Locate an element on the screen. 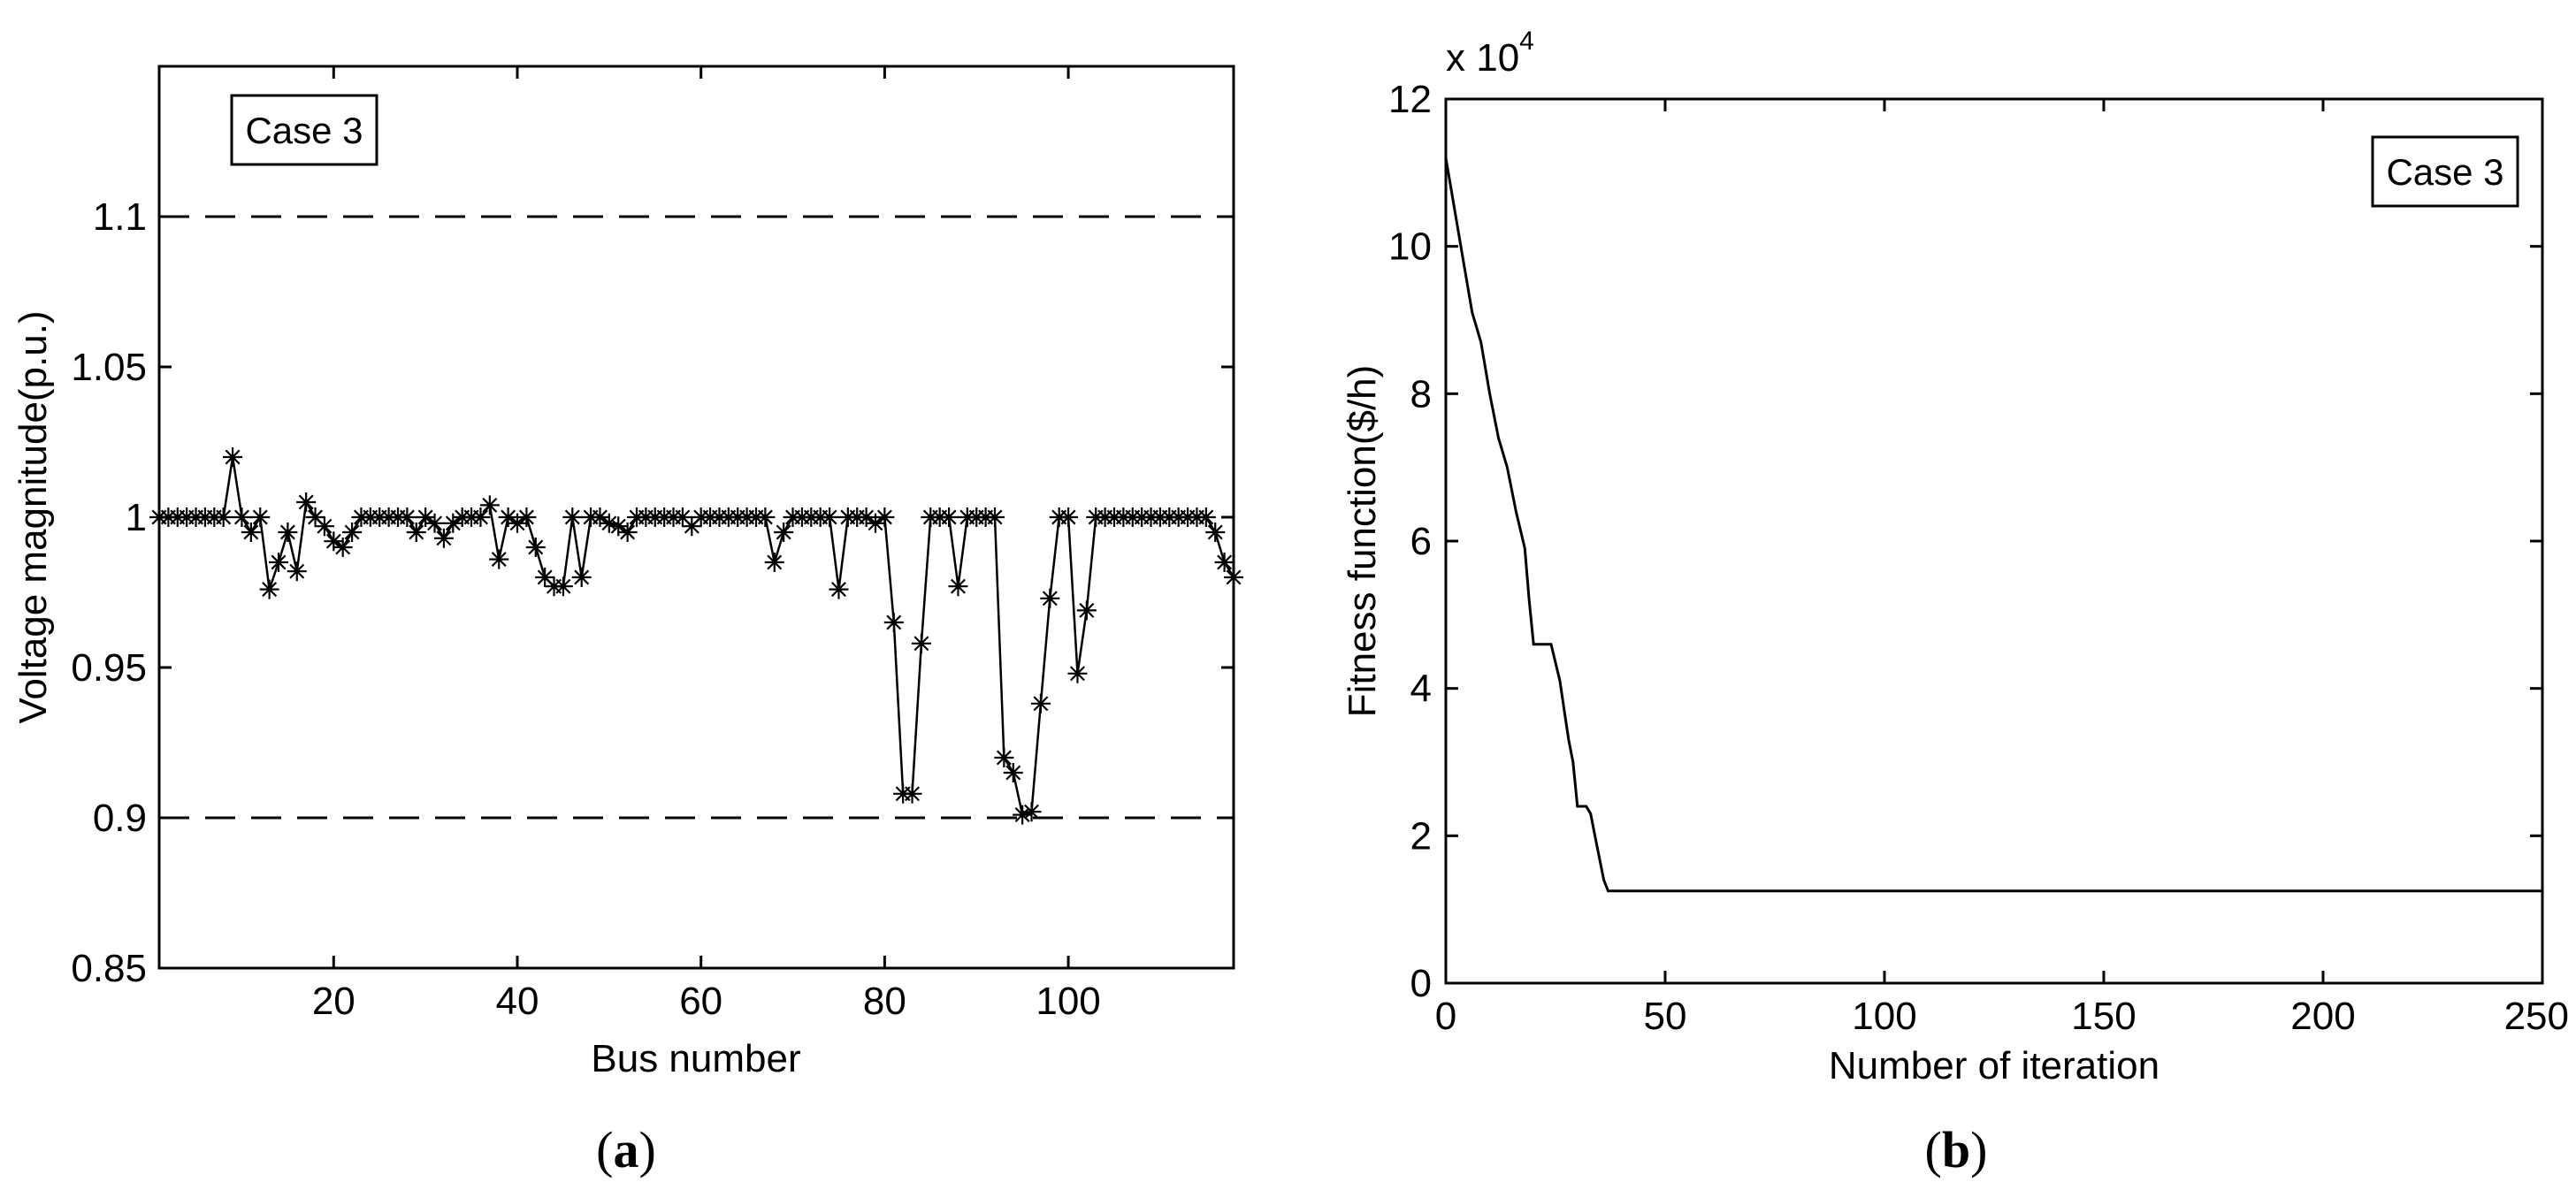 The width and height of the screenshot is (2576, 1190). panel-b-y-tick-label: 10 is located at coordinates (1410, 247).